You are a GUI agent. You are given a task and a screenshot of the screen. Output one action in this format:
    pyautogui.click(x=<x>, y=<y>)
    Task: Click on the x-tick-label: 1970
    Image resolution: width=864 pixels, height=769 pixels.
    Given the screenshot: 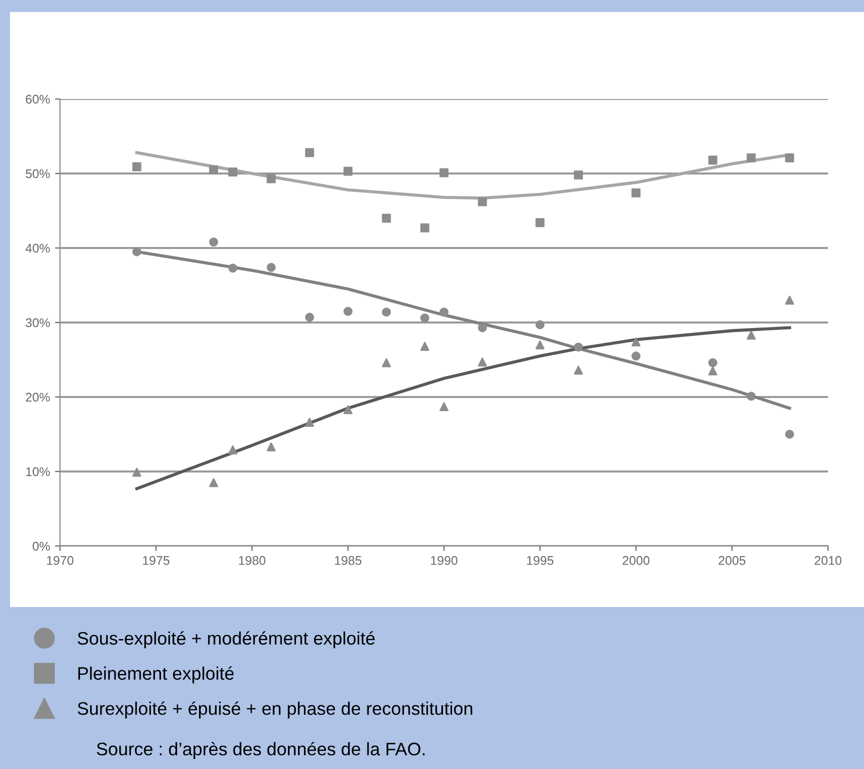 What is the action you would take?
    pyautogui.click(x=60, y=560)
    